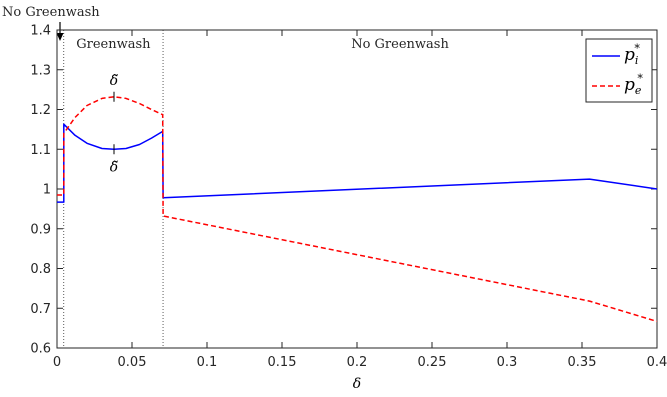 The image size is (667, 397). I want to click on x-tick-label: 0.05, so click(132, 362).